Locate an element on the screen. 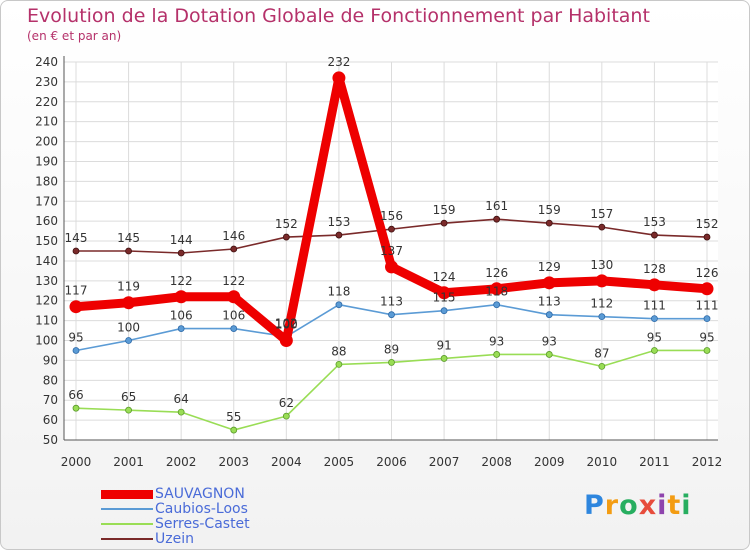 This screenshot has height=550, width=750. data-label-uzein-2005: 153 is located at coordinates (338, 222).